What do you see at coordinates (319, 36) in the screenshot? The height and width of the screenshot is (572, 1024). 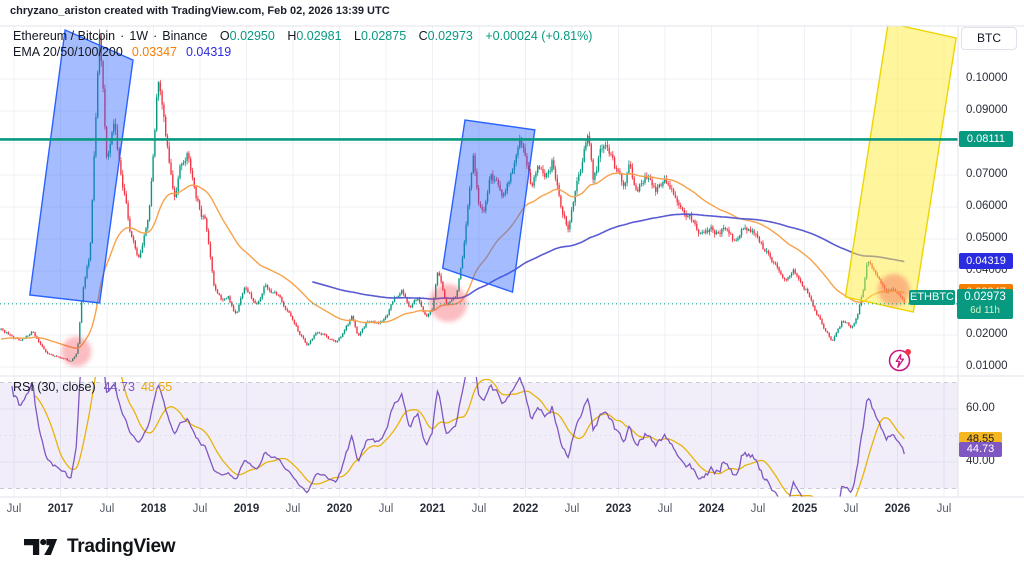 I see `high-value: 0.02981` at bounding box center [319, 36].